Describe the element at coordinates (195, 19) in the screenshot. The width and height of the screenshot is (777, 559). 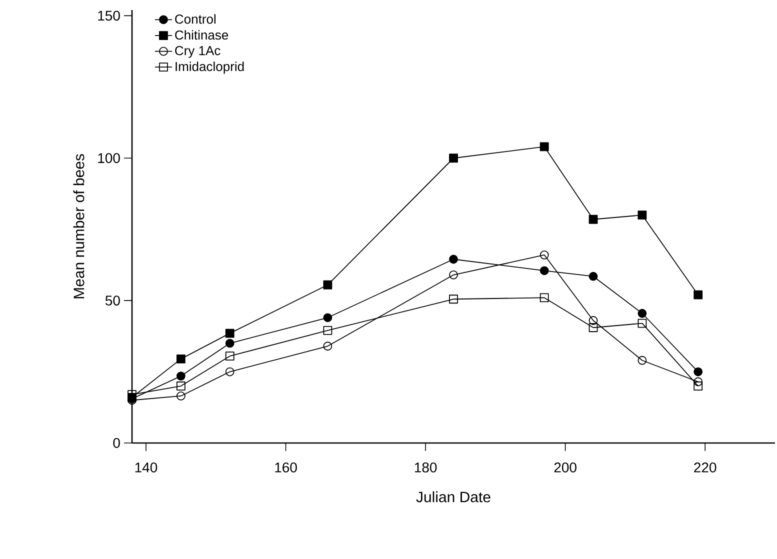
I see `legend-label: Control` at that location.